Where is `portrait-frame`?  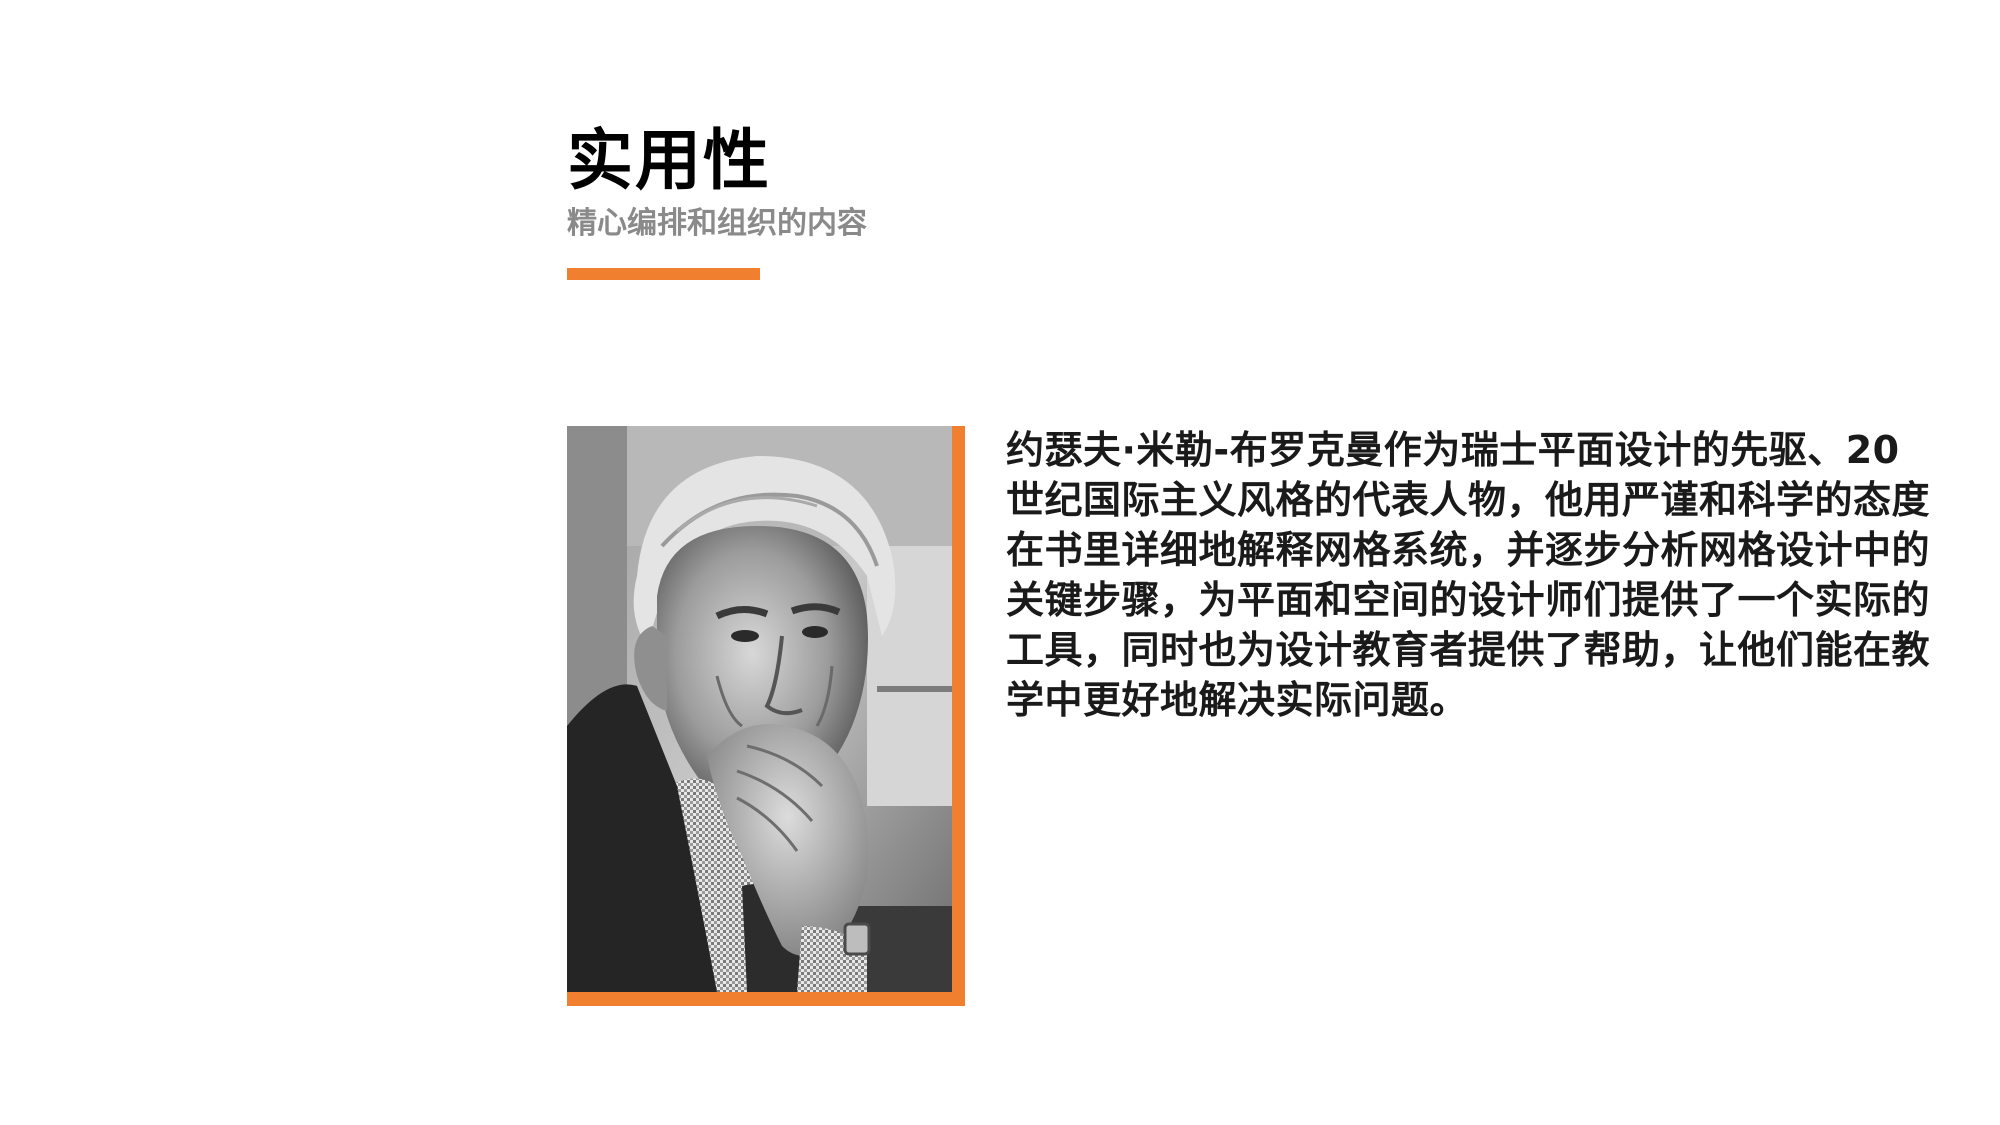
portrait-frame is located at coordinates (766, 716).